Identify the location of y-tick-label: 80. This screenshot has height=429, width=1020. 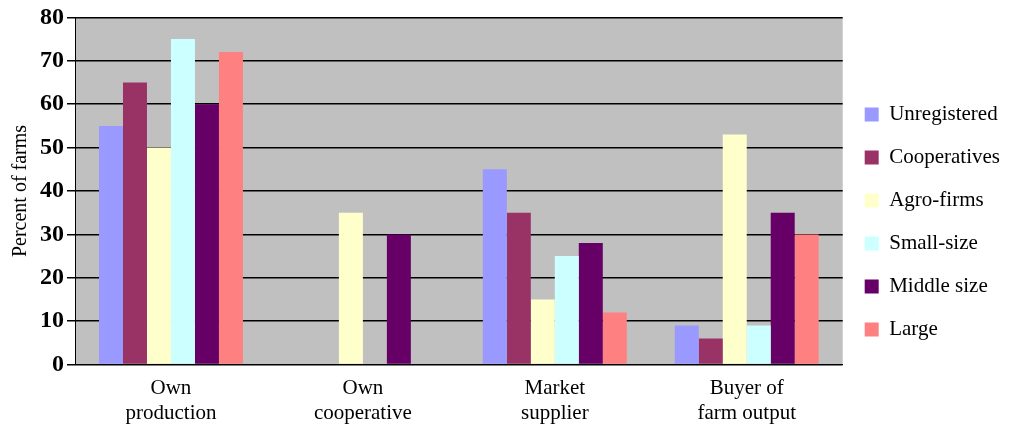
(52, 15).